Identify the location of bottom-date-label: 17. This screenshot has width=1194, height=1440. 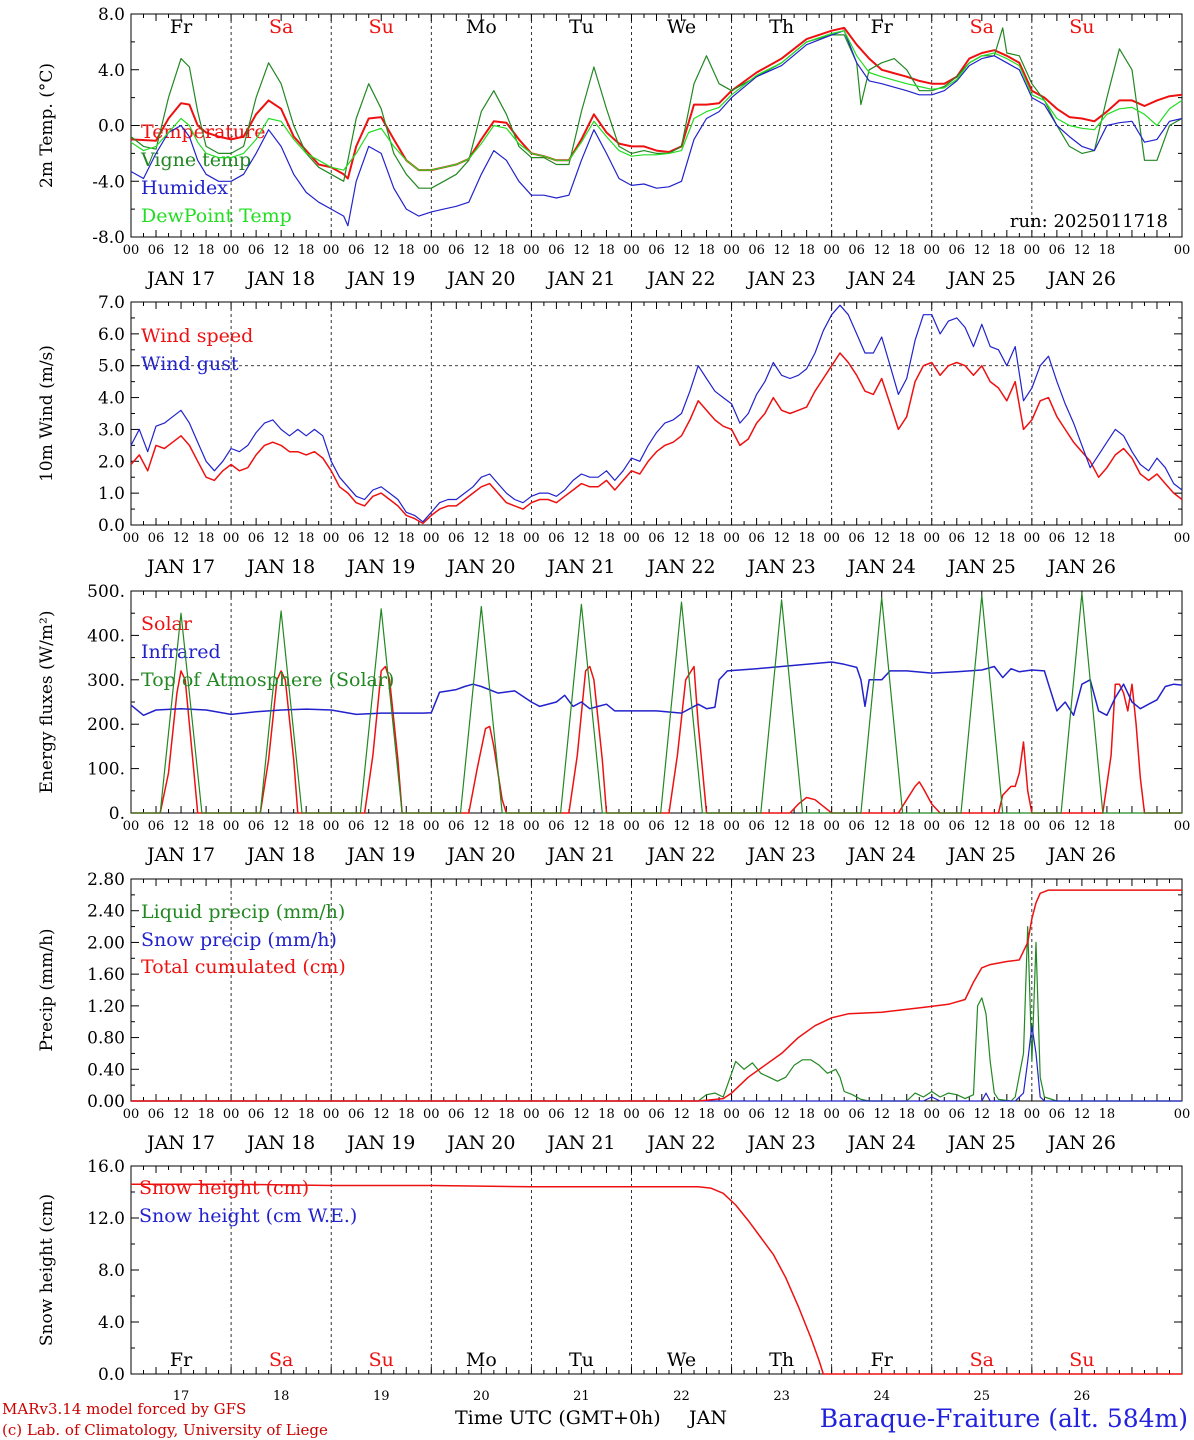
(181, 1396).